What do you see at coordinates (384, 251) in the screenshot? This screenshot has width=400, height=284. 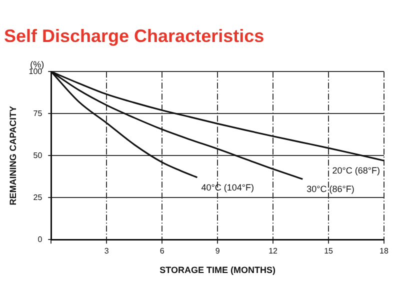 I see `x-tick-label: 18` at bounding box center [384, 251].